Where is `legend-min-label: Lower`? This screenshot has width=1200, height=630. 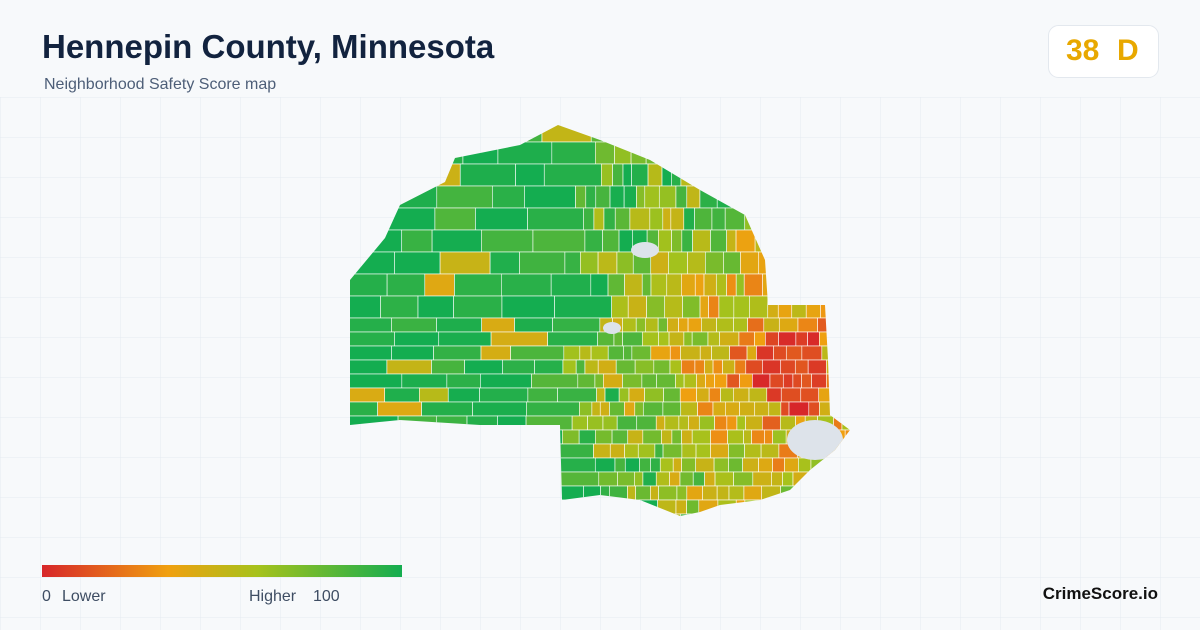
legend-min-label: Lower is located at coordinates (84, 596).